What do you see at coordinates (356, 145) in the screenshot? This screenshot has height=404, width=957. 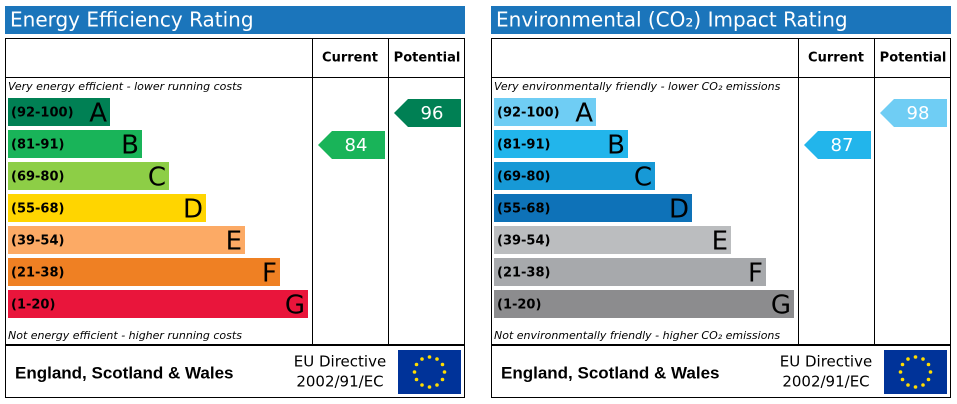 I see `current-value: 84` at bounding box center [356, 145].